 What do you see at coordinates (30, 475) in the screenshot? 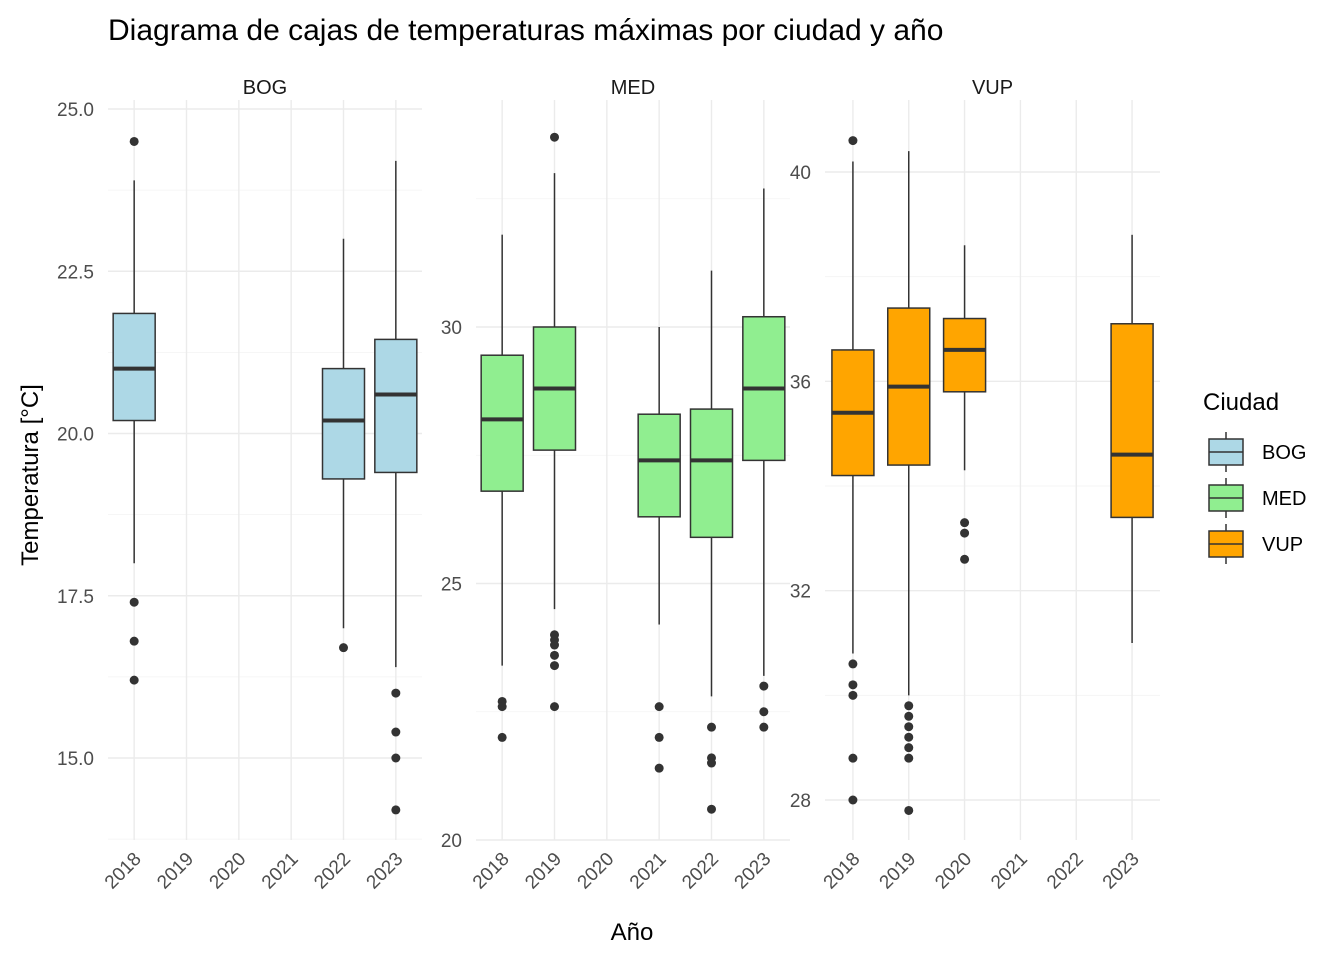
I see `y-axis-title: Temperatura [°C]` at bounding box center [30, 475].